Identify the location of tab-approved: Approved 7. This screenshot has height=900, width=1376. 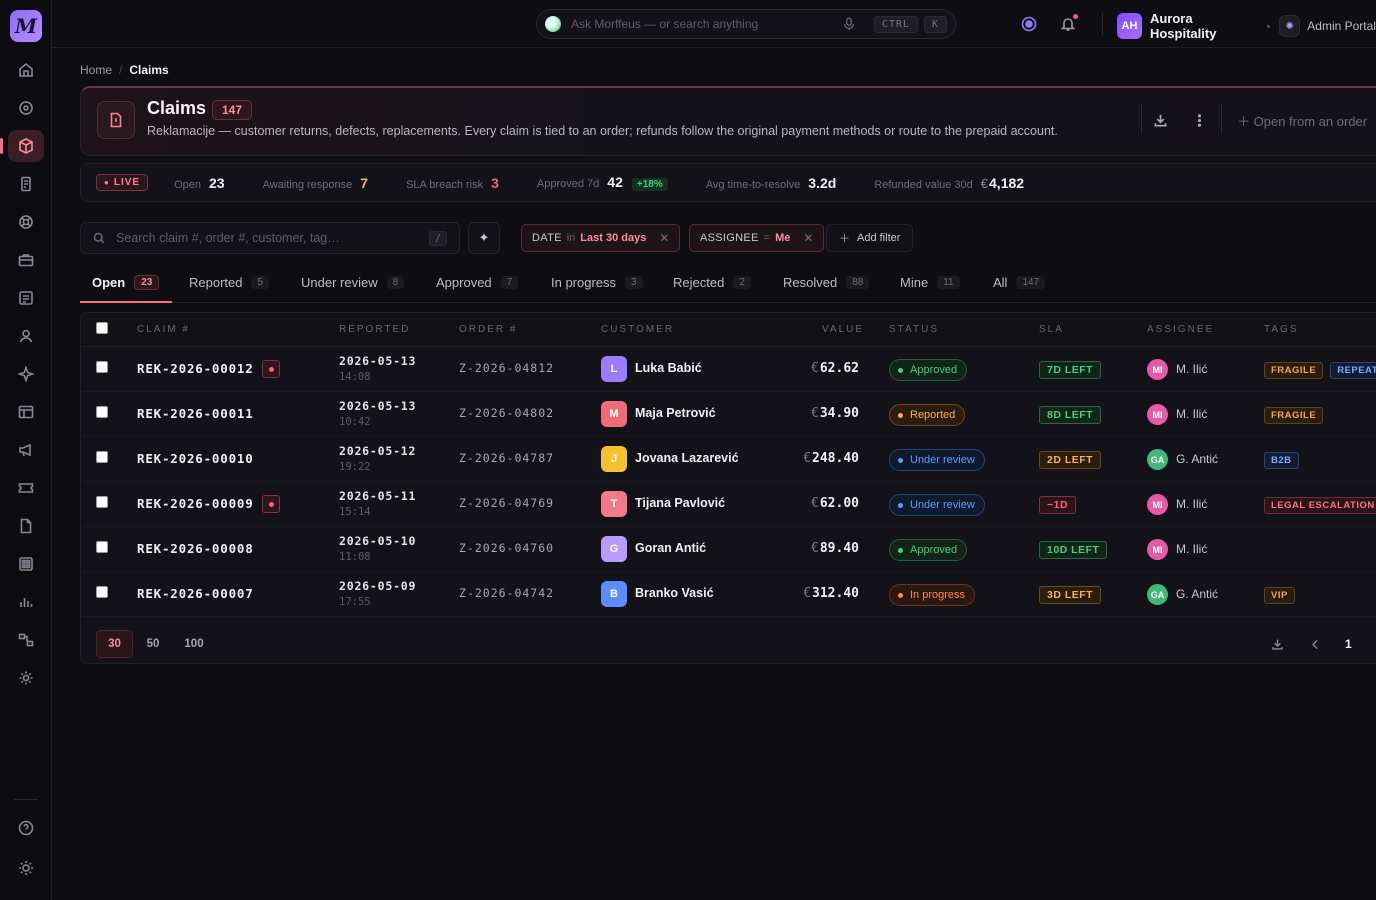
(477, 282).